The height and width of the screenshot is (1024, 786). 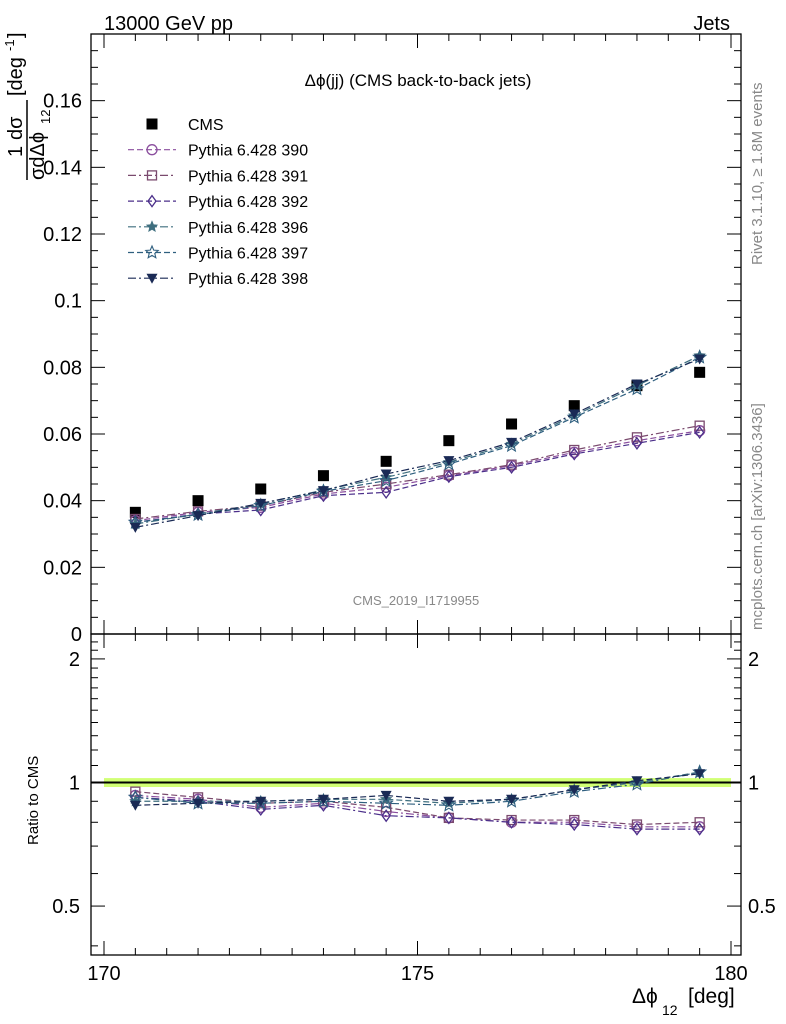 What do you see at coordinates (74, 783) in the screenshot?
I see `ratio-y-tick-label: 1` at bounding box center [74, 783].